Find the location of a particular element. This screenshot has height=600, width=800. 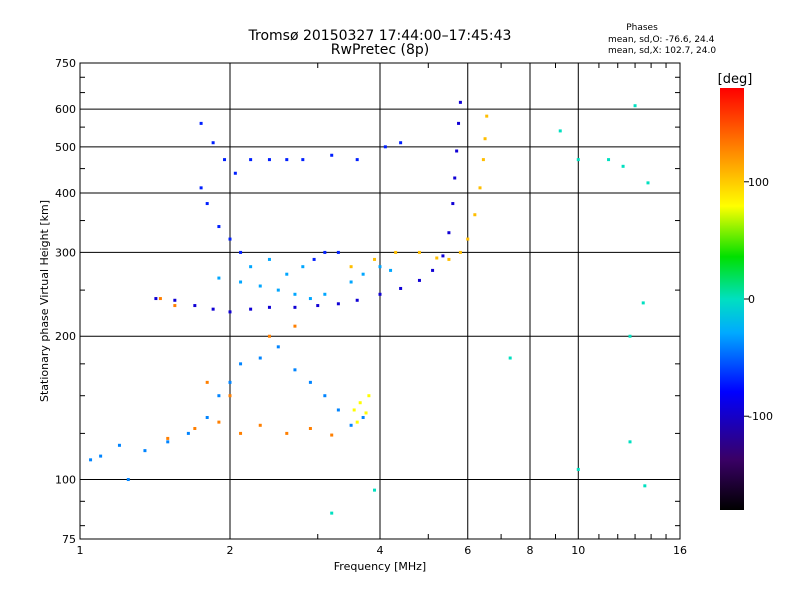

y-tick-label-600: 600 is located at coordinates (65, 109).